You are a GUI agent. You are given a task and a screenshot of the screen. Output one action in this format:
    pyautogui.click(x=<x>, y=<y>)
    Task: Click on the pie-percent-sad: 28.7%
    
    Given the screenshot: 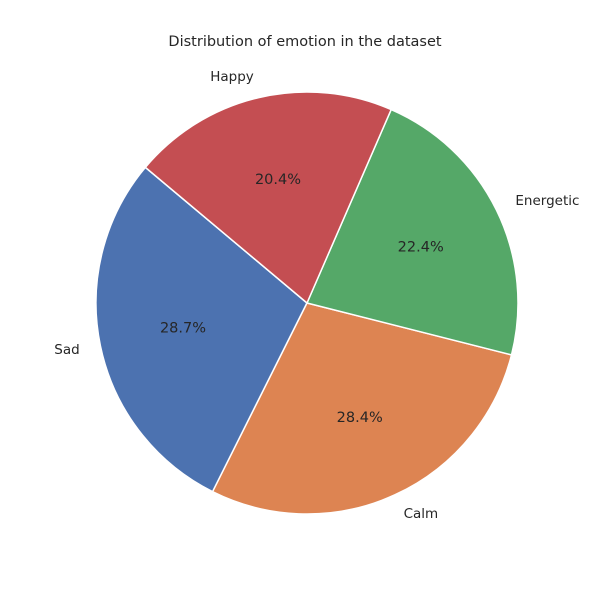 What is the action you would take?
    pyautogui.click(x=183, y=329)
    